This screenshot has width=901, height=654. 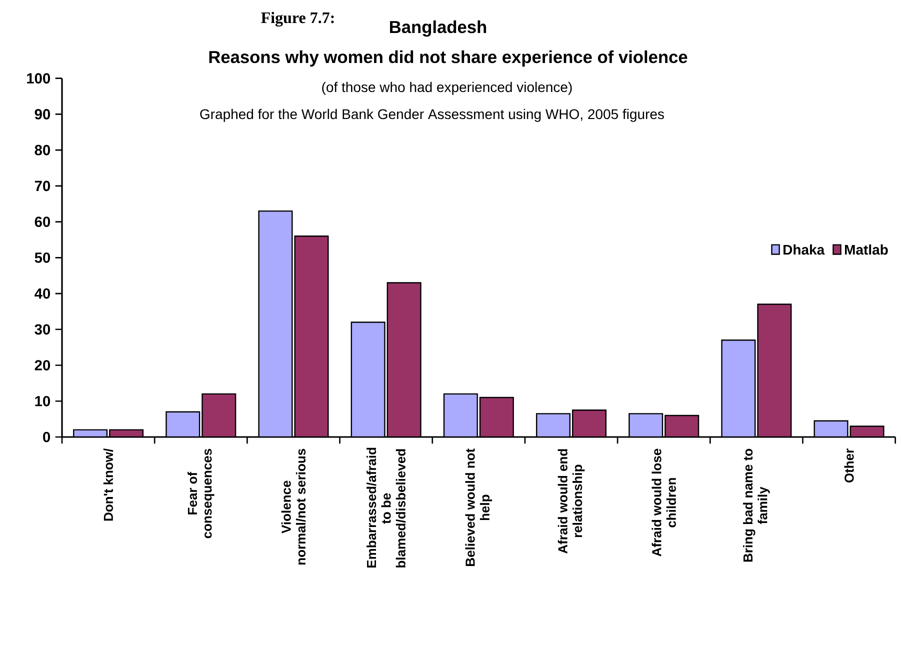 I want to click on y-tick-label: 50, so click(x=42, y=257).